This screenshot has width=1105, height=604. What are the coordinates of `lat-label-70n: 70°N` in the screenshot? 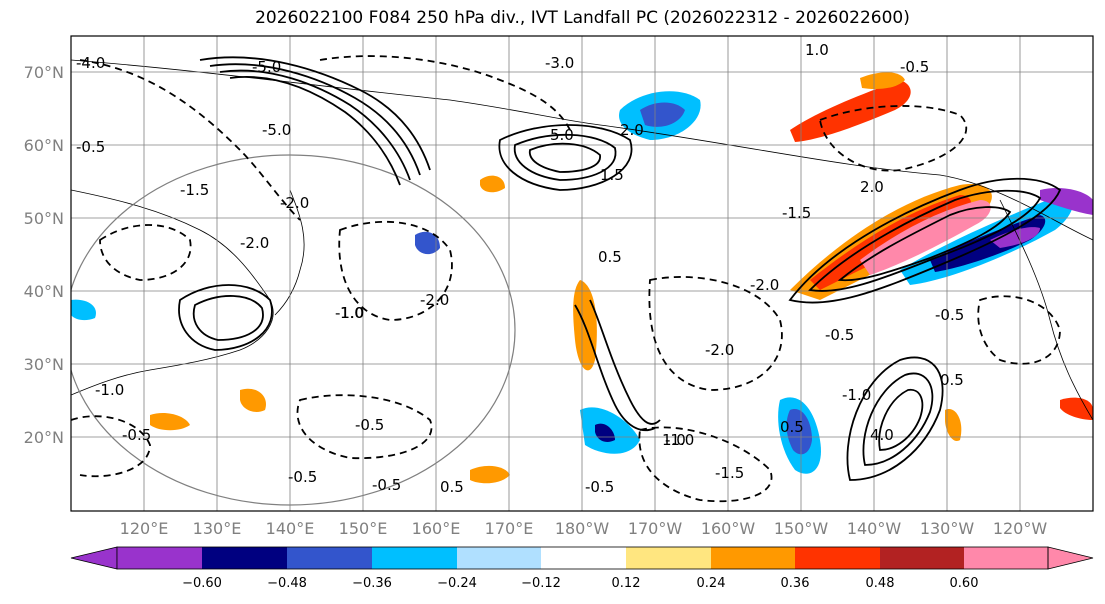 It's located at (44, 72).